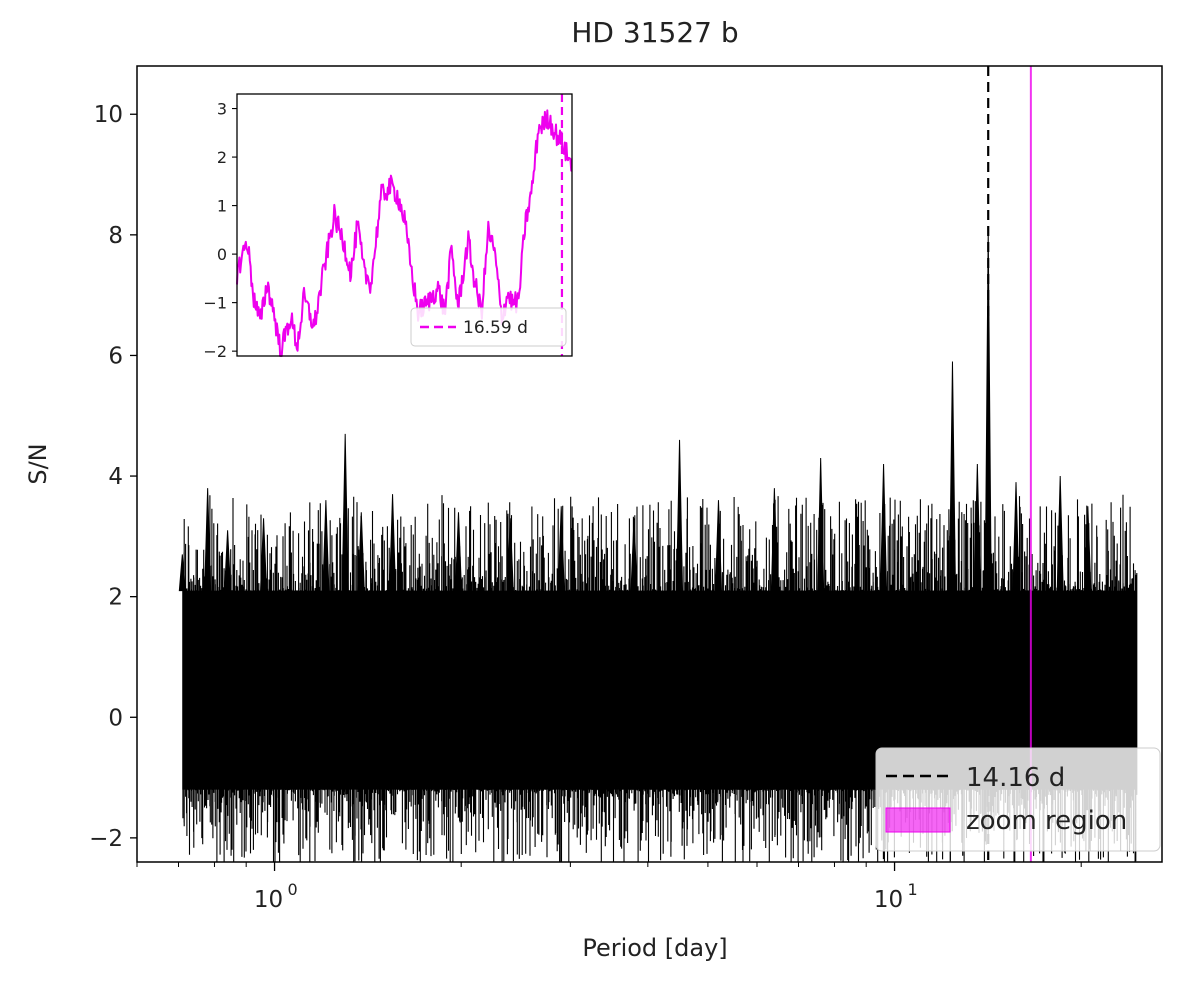  What do you see at coordinates (115, 598) in the screenshot?
I see `y-tick-label: 2` at bounding box center [115, 598].